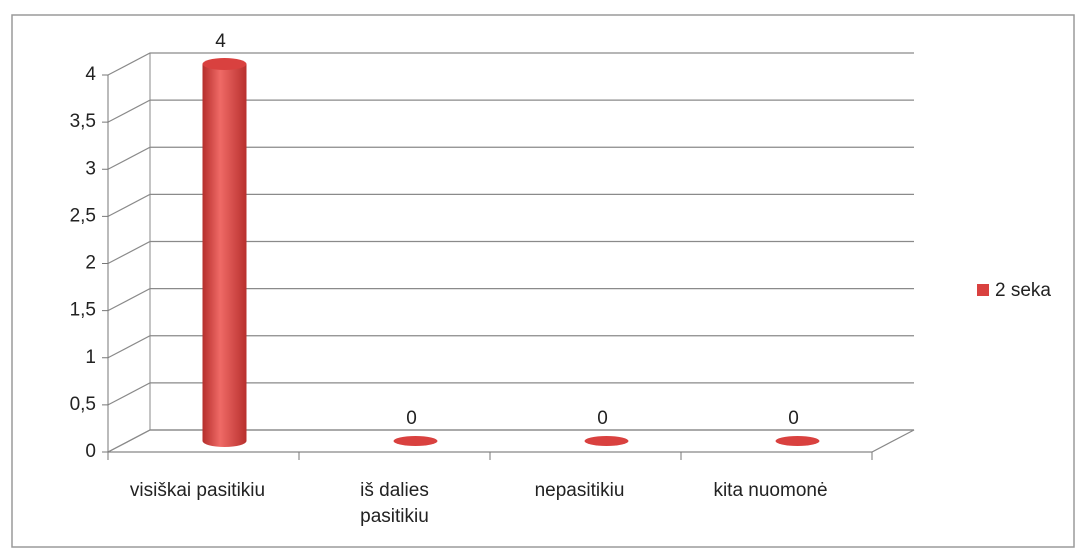 This screenshot has width=1083, height=553. Describe the element at coordinates (224, 255) in the screenshot. I see `bar-body` at that location.